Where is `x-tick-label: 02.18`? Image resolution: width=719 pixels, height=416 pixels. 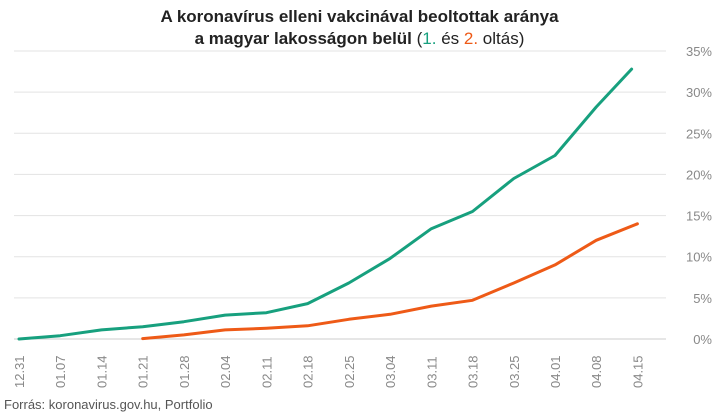 x-tick-label: 02.18 is located at coordinates (308, 371).